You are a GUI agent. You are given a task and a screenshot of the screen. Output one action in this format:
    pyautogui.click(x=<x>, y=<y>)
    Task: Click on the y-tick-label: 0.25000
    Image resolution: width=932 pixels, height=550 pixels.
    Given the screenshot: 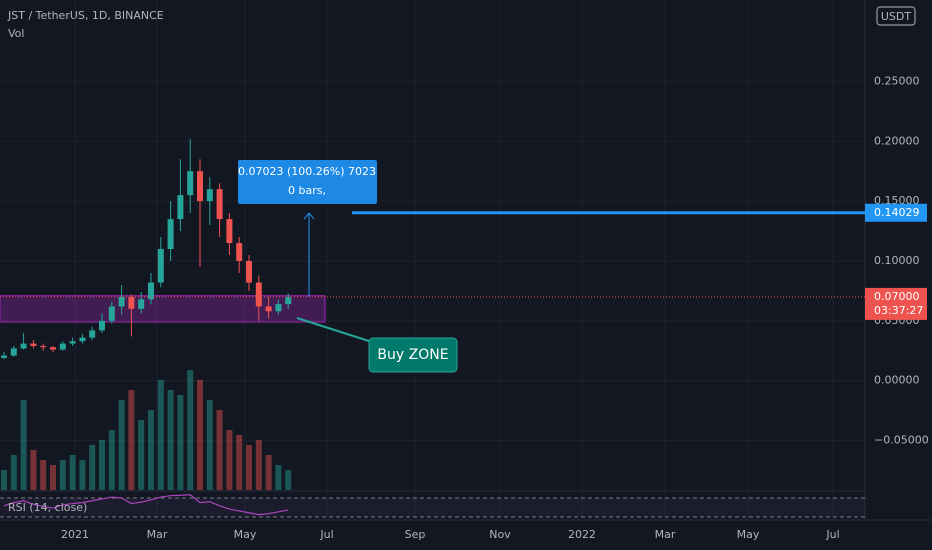 What is the action you would take?
    pyautogui.click(x=897, y=80)
    